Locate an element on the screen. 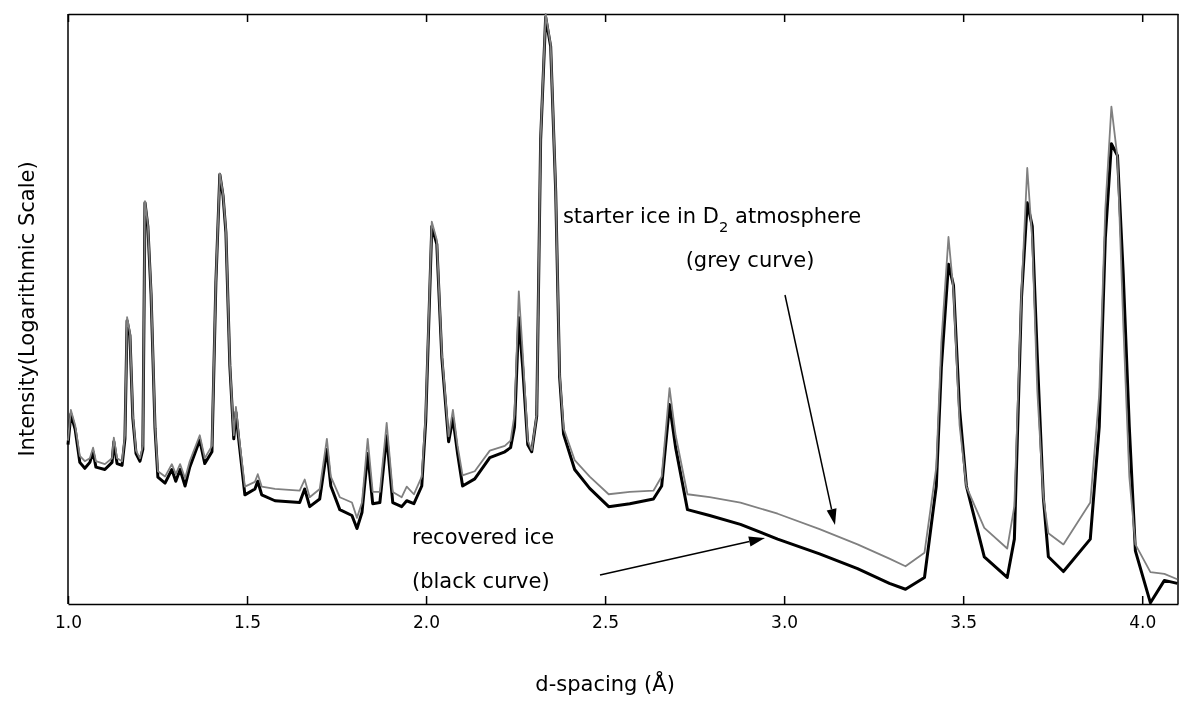 This screenshot has height=705, width=1181. x-tick-label: 2.0 is located at coordinates (427, 622).